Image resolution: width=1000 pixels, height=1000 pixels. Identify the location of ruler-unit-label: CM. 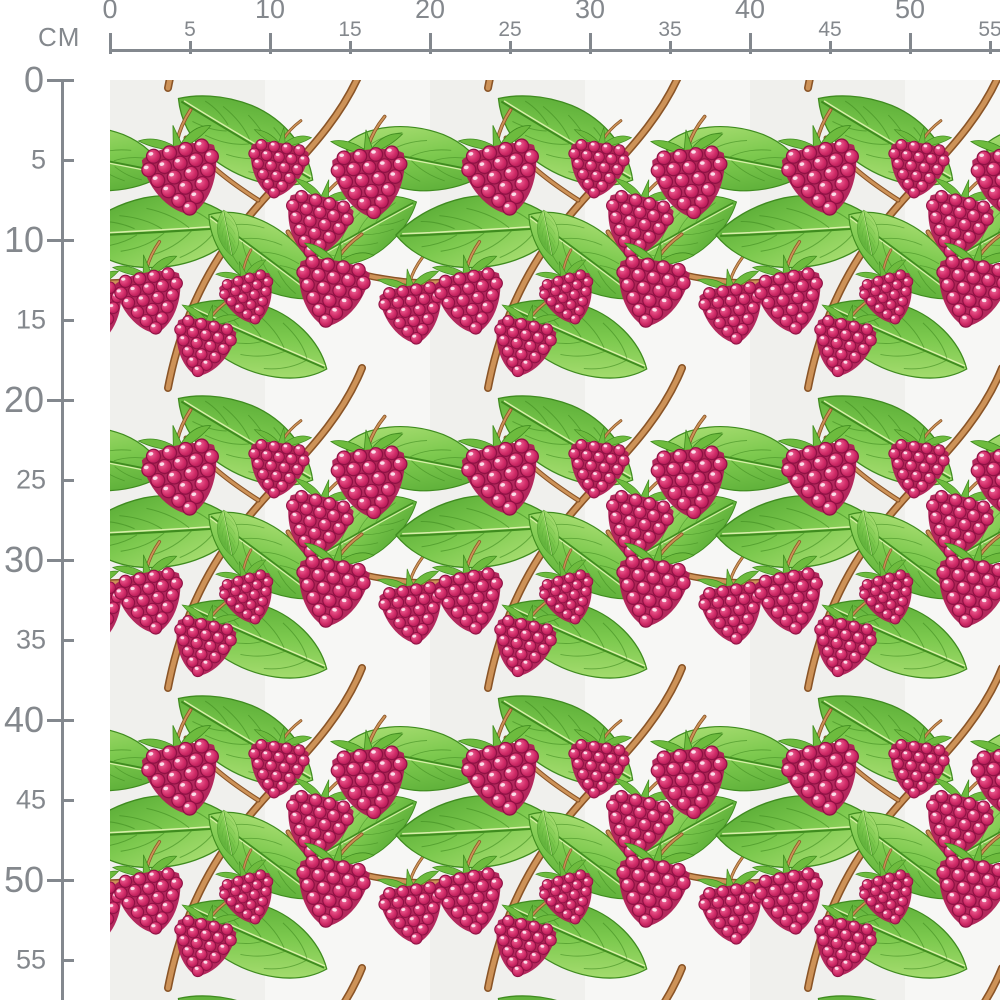
(59, 37).